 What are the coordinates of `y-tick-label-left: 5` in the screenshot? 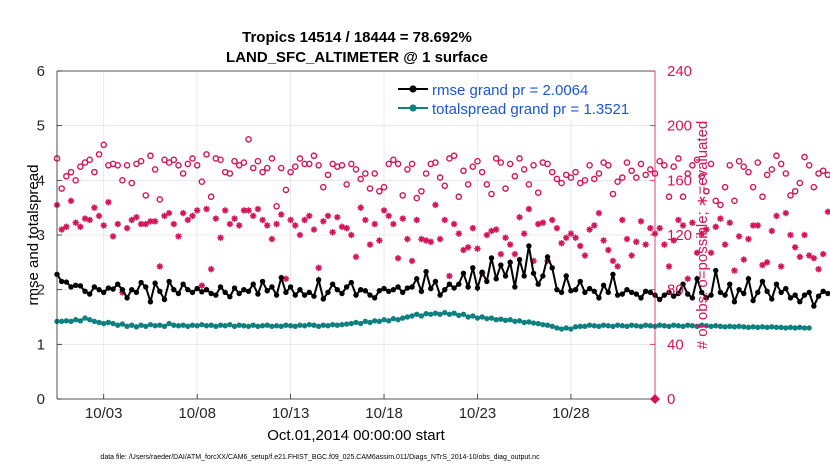 It's located at (41, 126).